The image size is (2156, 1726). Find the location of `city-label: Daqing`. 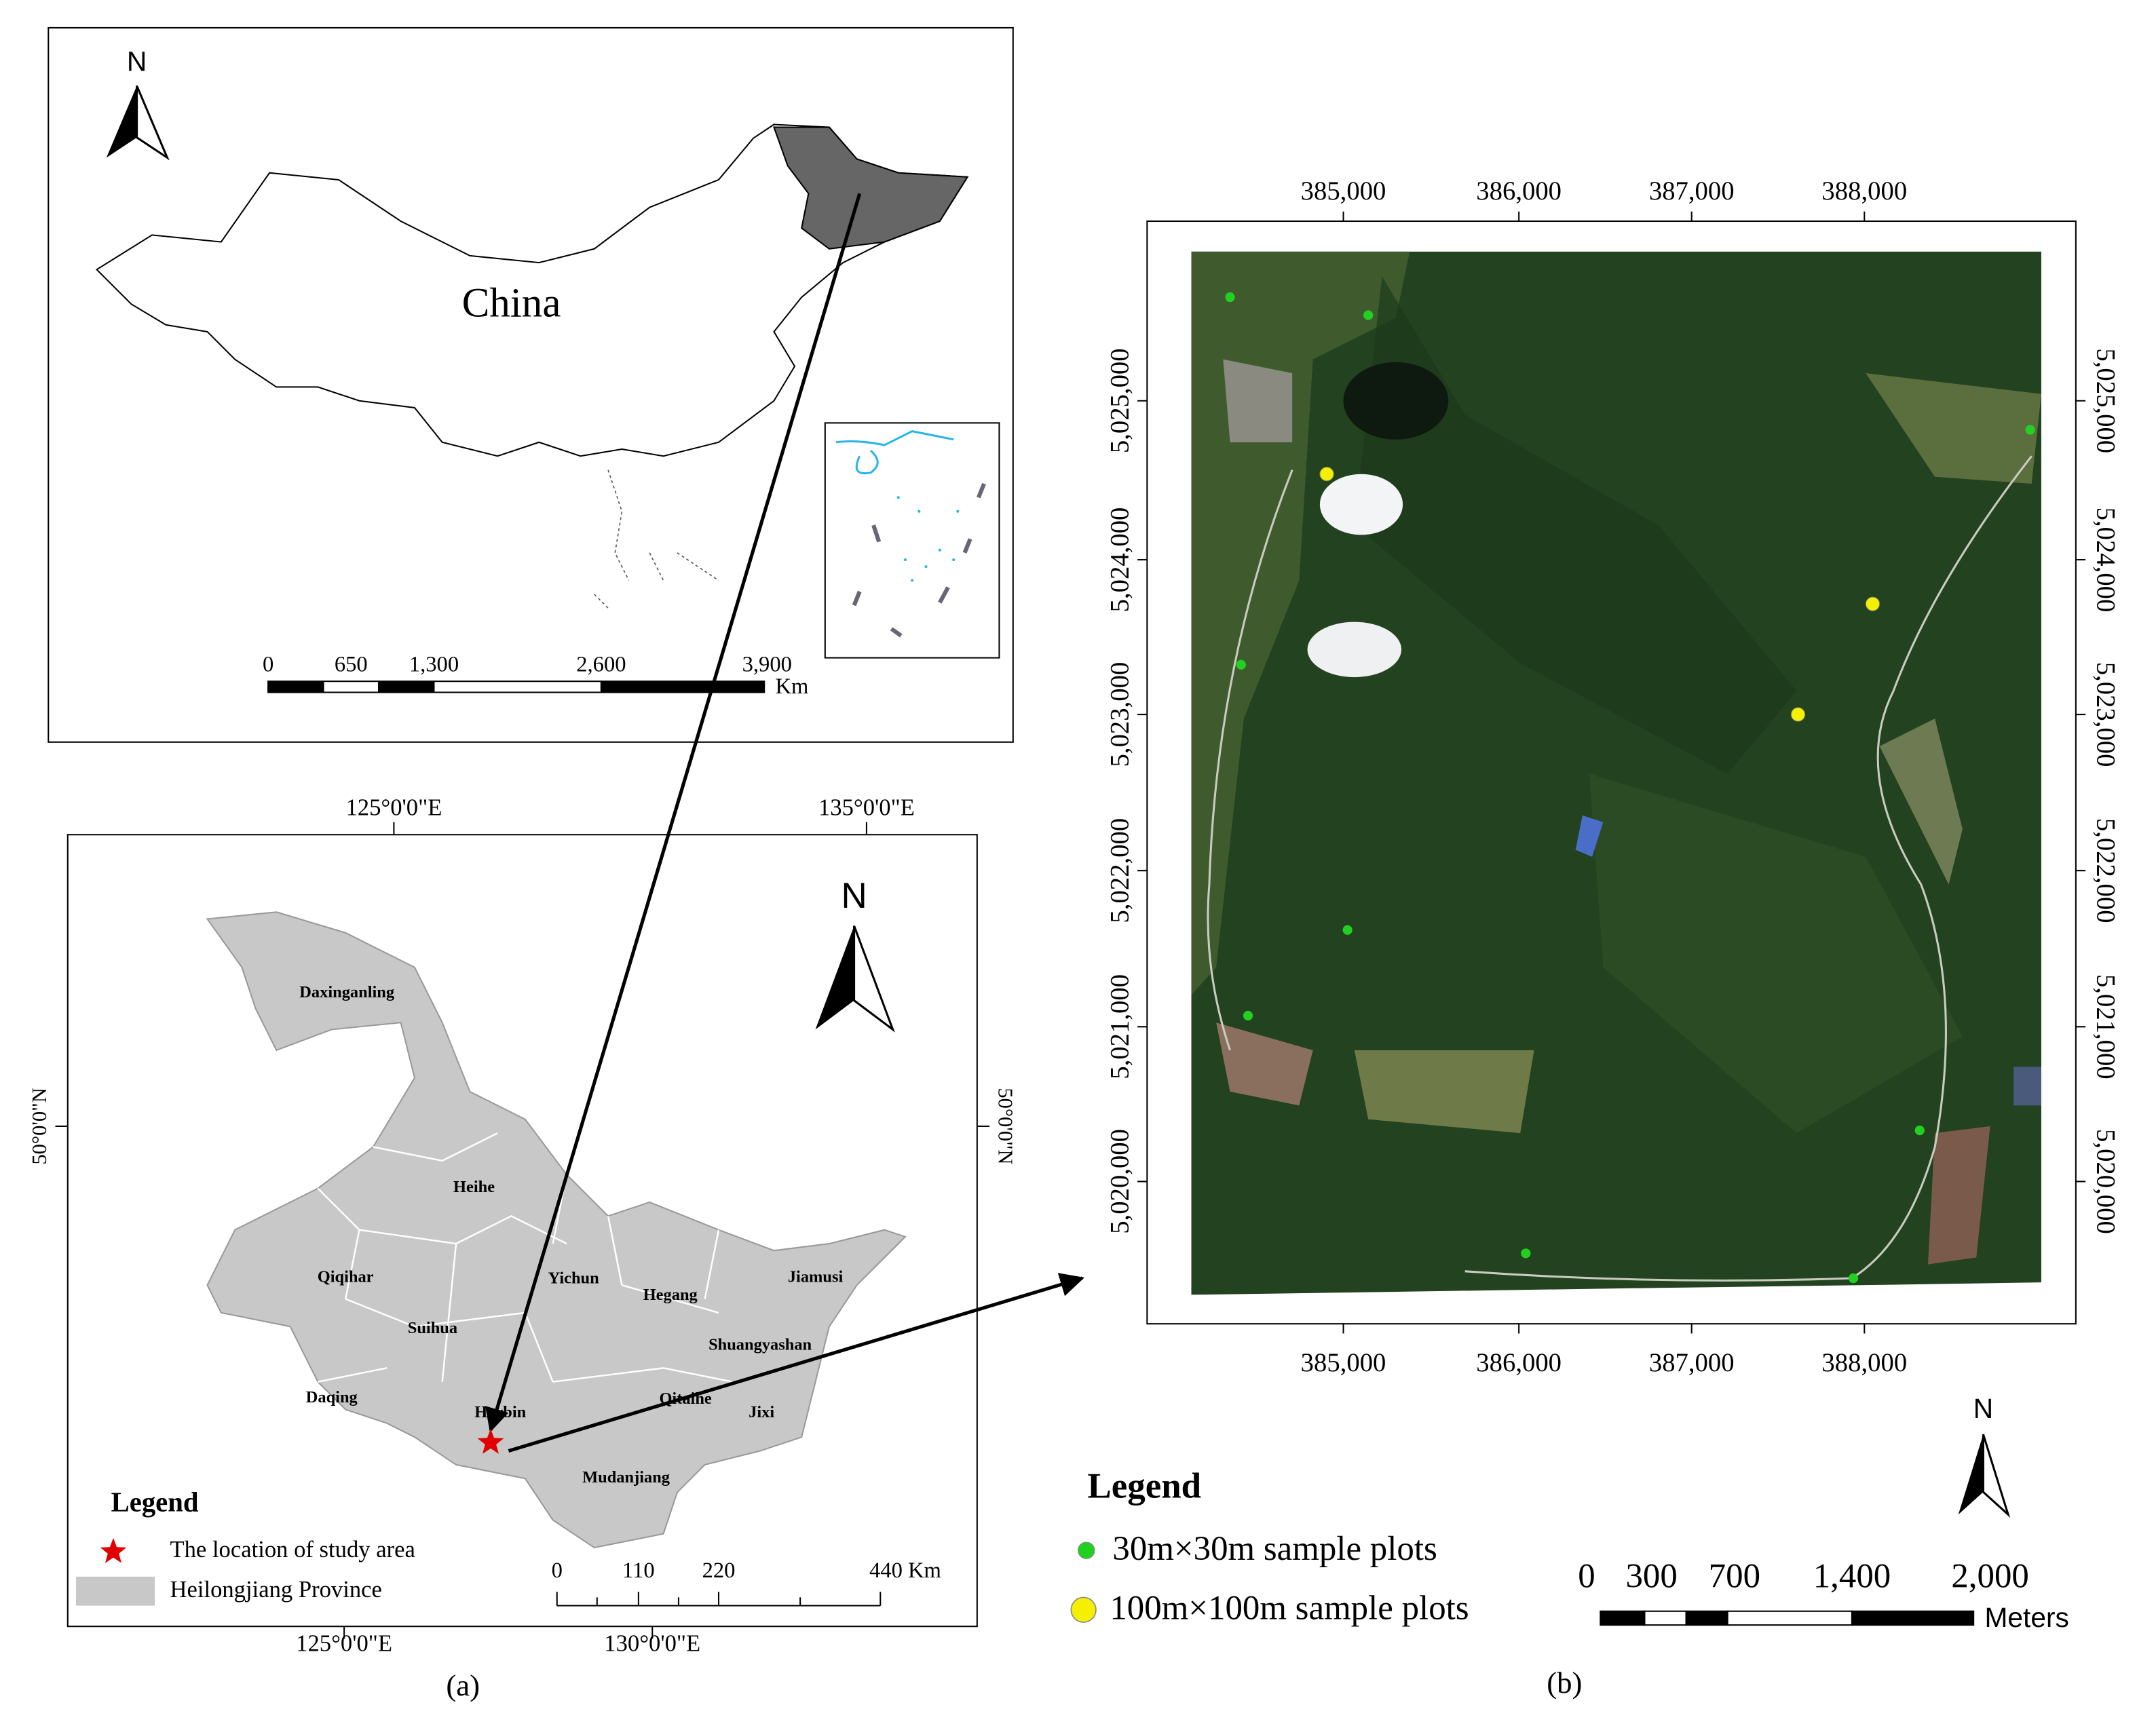

city-label: Daqing is located at coordinates (332, 1397).